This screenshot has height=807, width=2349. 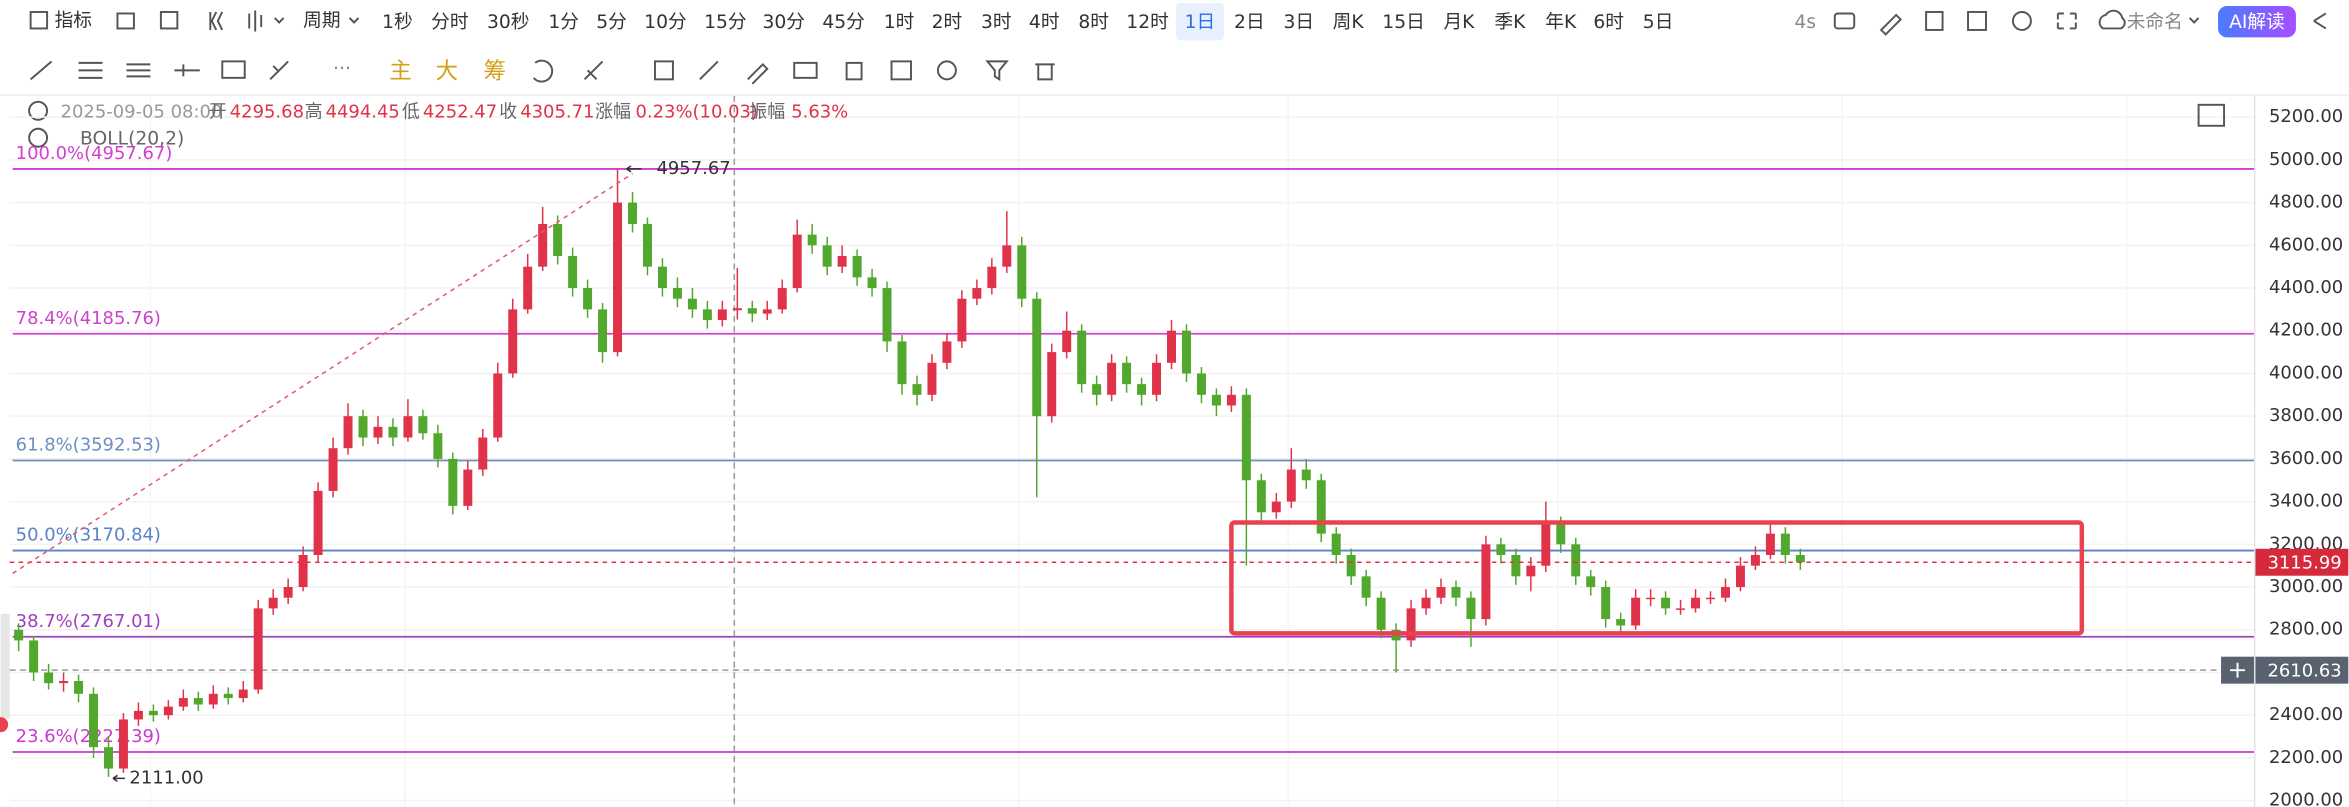 What do you see at coordinates (38, 110) in the screenshot?
I see `info-collapse` at bounding box center [38, 110].